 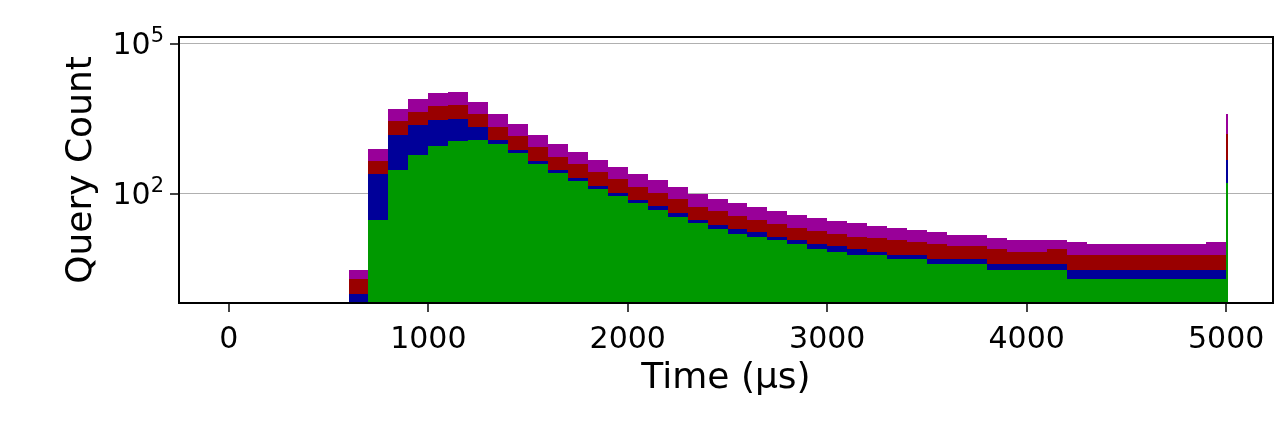 I want to click on x-tick-label: 3000, so click(x=827, y=337).